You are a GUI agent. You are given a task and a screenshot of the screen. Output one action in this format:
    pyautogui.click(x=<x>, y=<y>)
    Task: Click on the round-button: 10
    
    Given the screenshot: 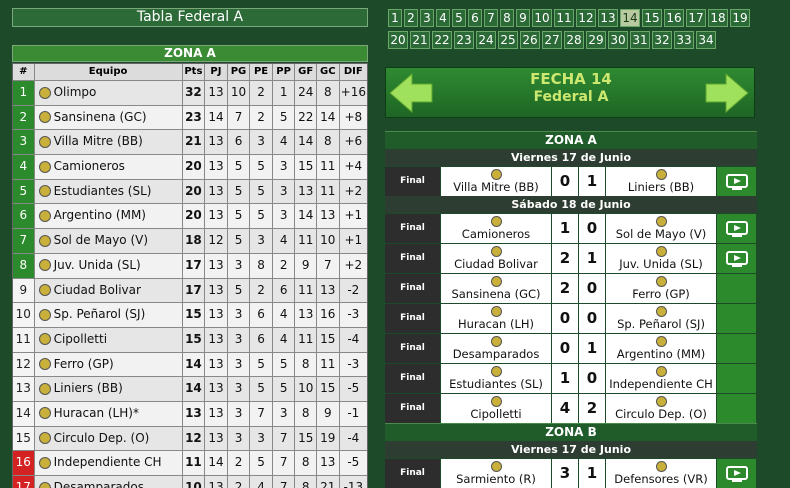 What is the action you would take?
    pyautogui.click(x=542, y=18)
    